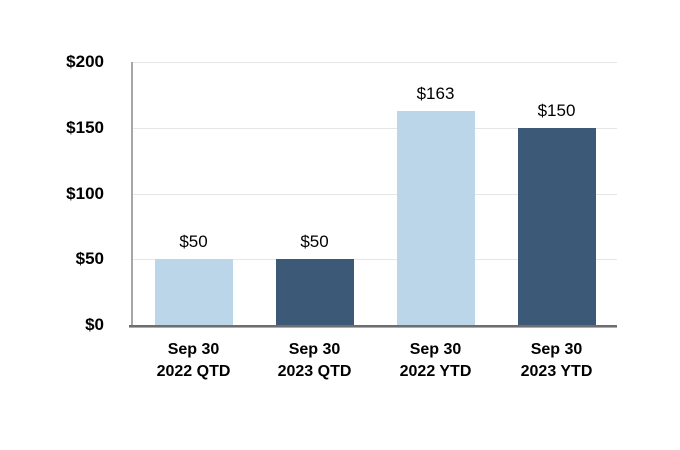 The image size is (680, 450). What do you see at coordinates (89, 259) in the screenshot?
I see `y-tick-label: $50` at bounding box center [89, 259].